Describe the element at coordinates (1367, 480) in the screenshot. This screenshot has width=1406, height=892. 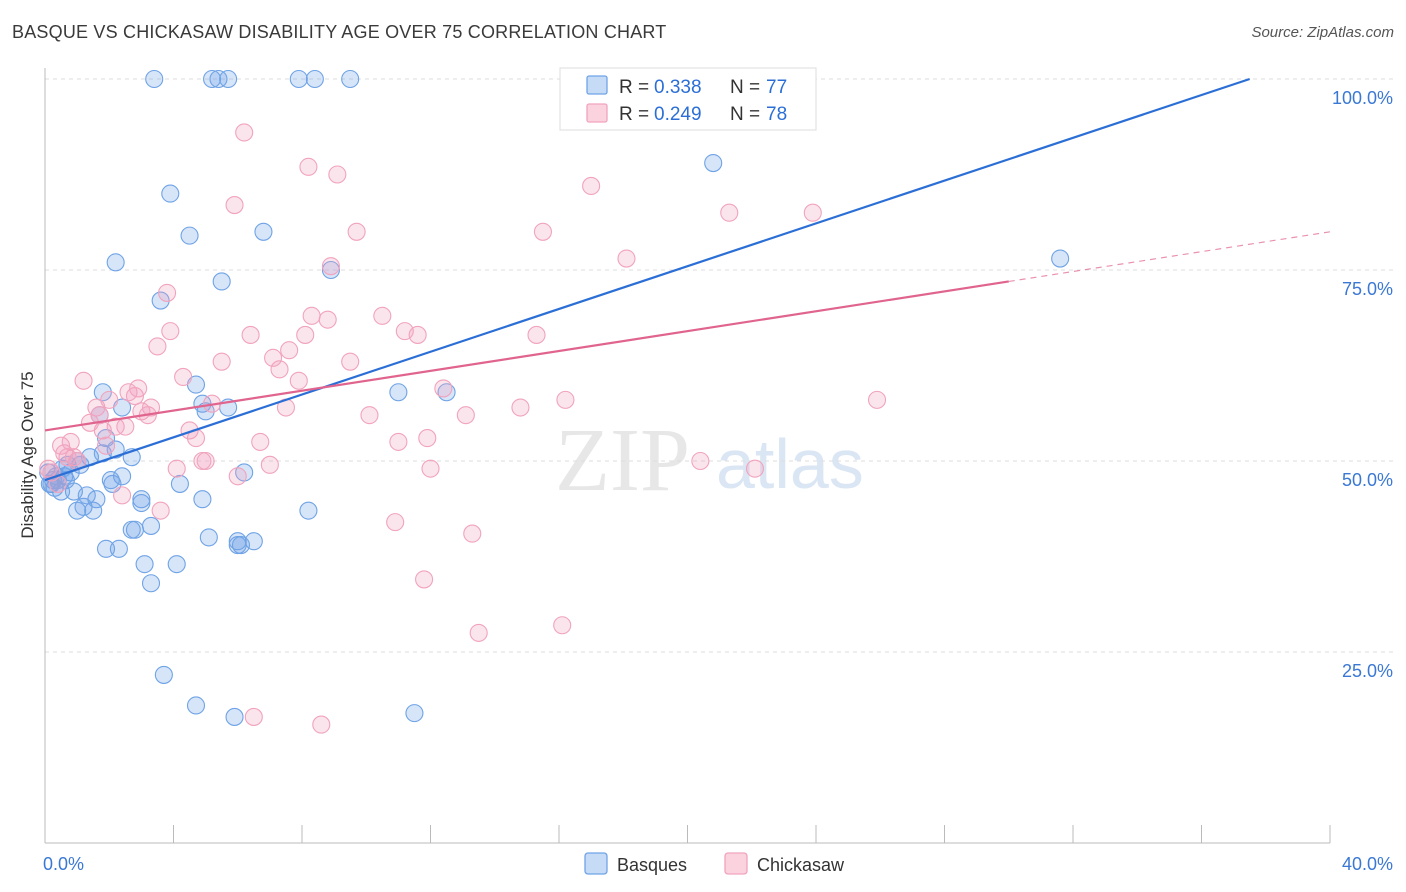
I see `y-tick-label-50: 50.0%` at that location.